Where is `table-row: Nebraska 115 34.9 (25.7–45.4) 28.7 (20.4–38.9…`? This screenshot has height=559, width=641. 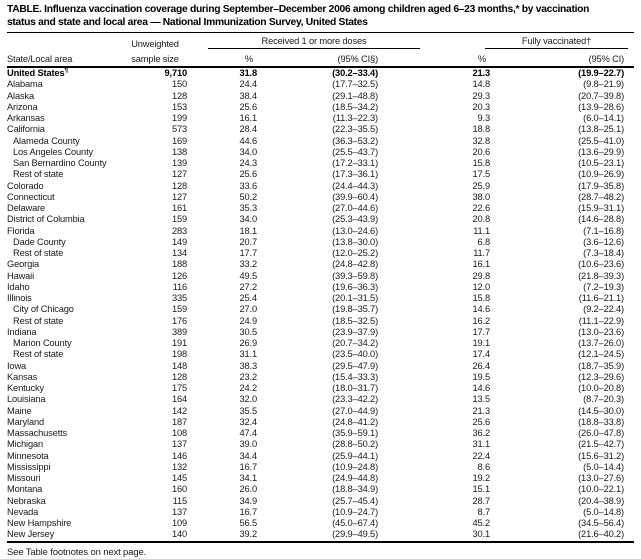 table-row: Nebraska 115 34.9 (25.7–45.4) 28.7 (20.4–38.9… is located at coordinates (320, 501).